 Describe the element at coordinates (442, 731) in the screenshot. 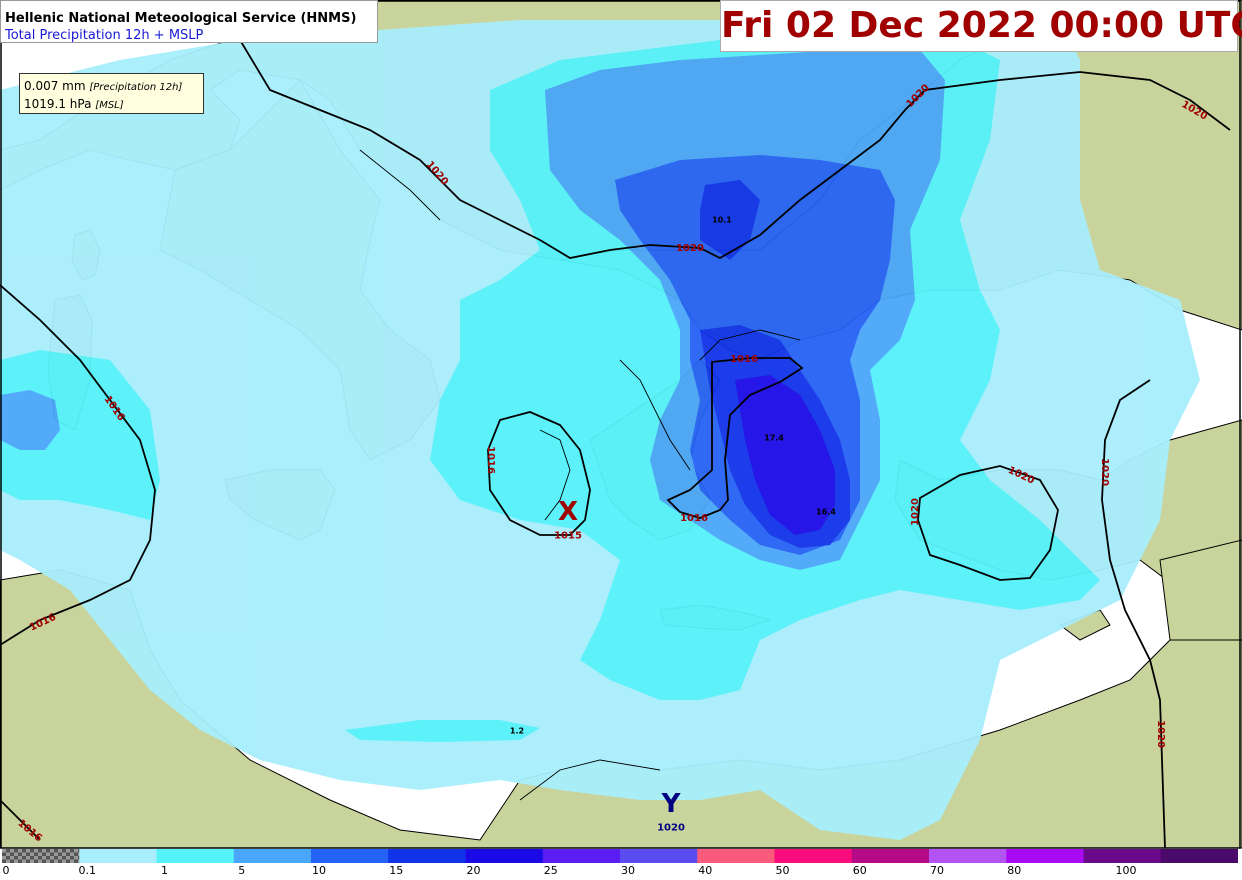

I see `precip-level-1-libya` at that location.